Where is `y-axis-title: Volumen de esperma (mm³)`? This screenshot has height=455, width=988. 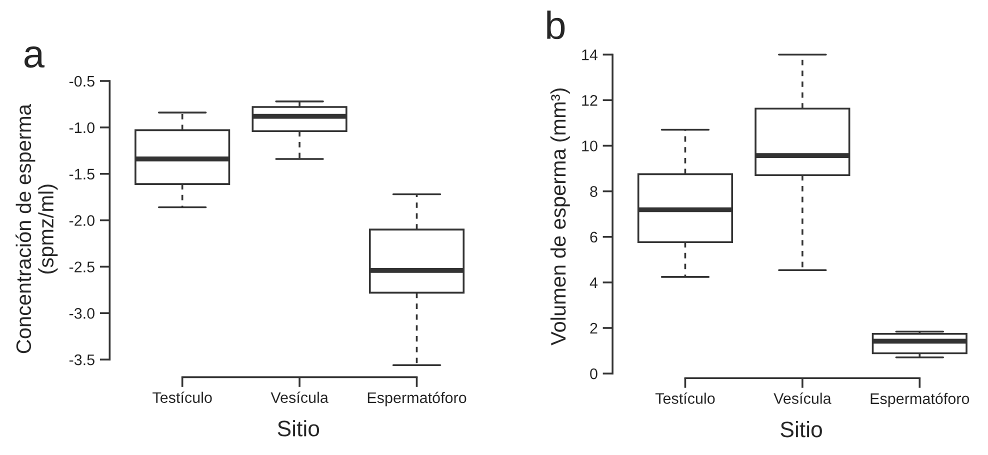
y-axis-title: Volumen de esperma (mm³) is located at coordinates (560, 217).